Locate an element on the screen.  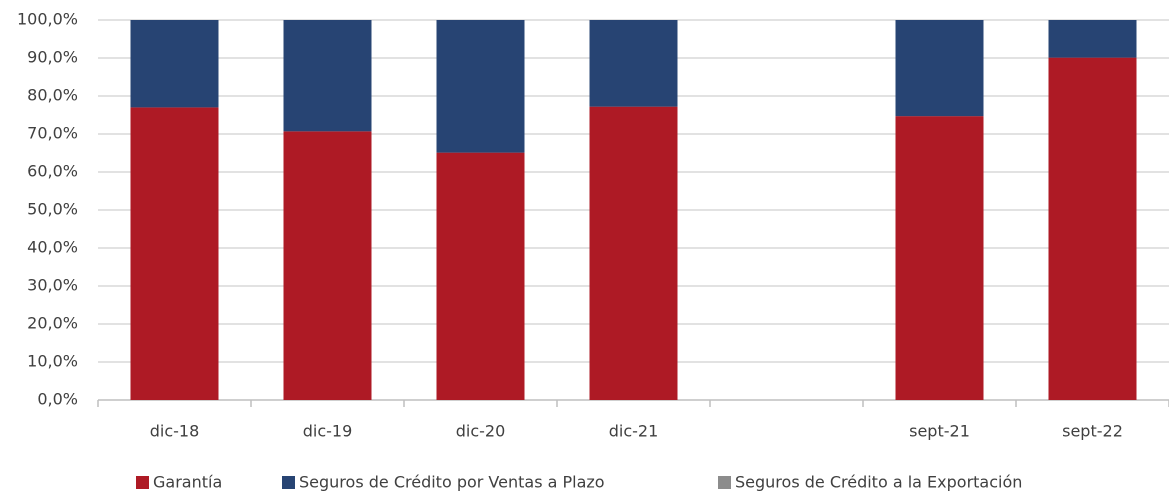
y-tick-label: 70,0% is located at coordinates (52, 133).